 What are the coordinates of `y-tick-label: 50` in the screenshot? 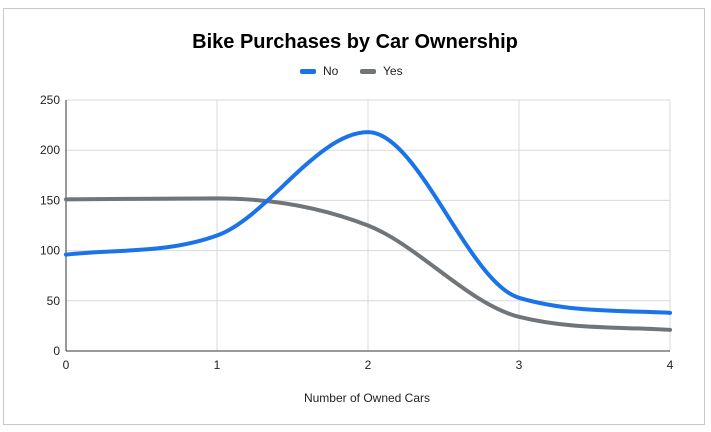 It's located at (54, 301).